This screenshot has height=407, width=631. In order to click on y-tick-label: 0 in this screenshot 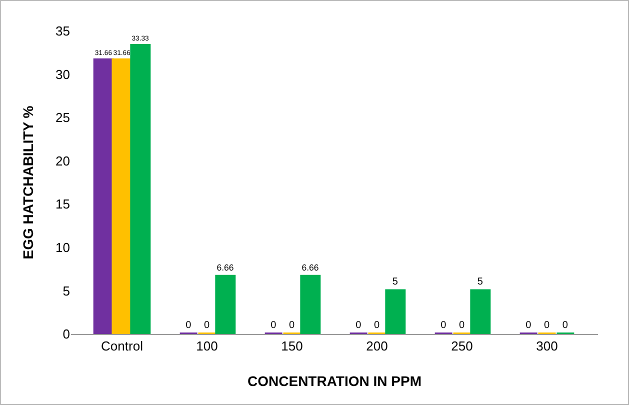, I will do `click(66, 334)`.